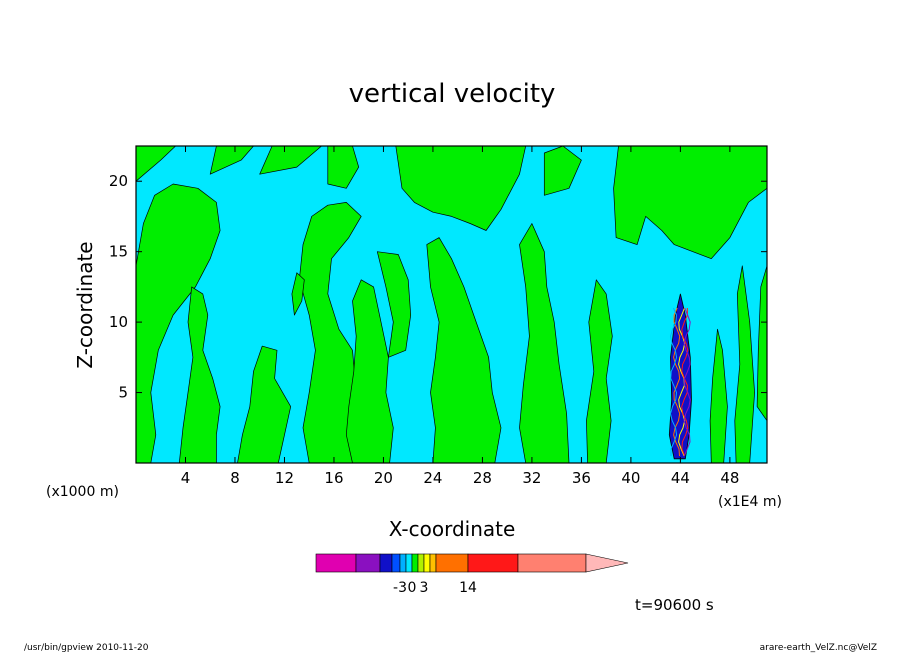 The height and width of the screenshot is (654, 904). Describe the element at coordinates (400, 588) in the screenshot. I see `colorbar-label-0: -3` at that location.